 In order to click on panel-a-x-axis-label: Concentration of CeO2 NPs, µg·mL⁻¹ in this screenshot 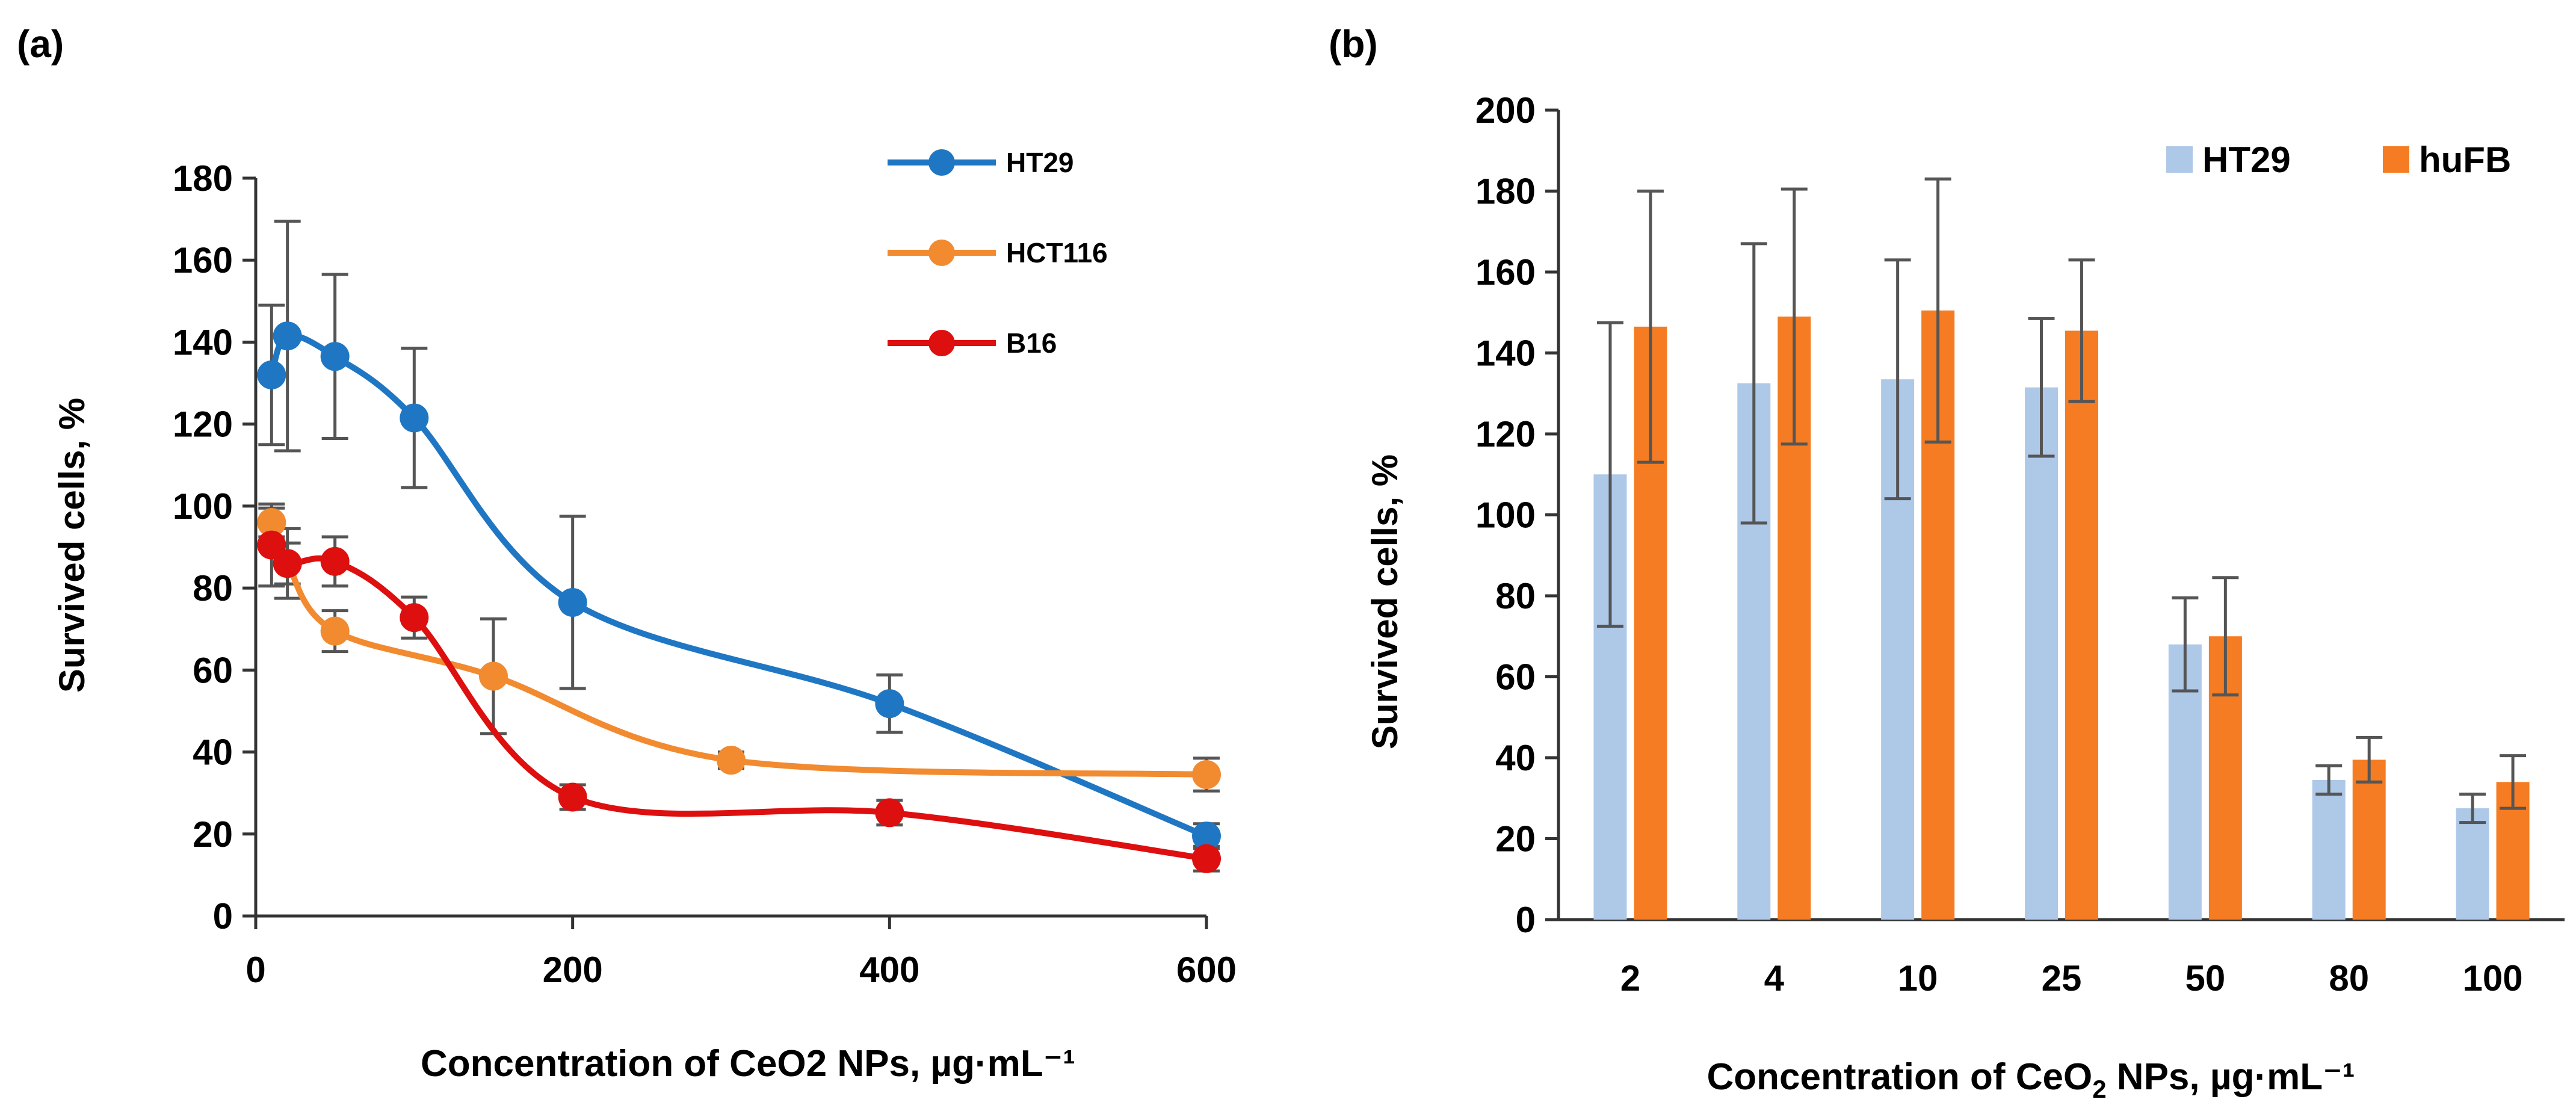, I will do `click(748, 1064)`.